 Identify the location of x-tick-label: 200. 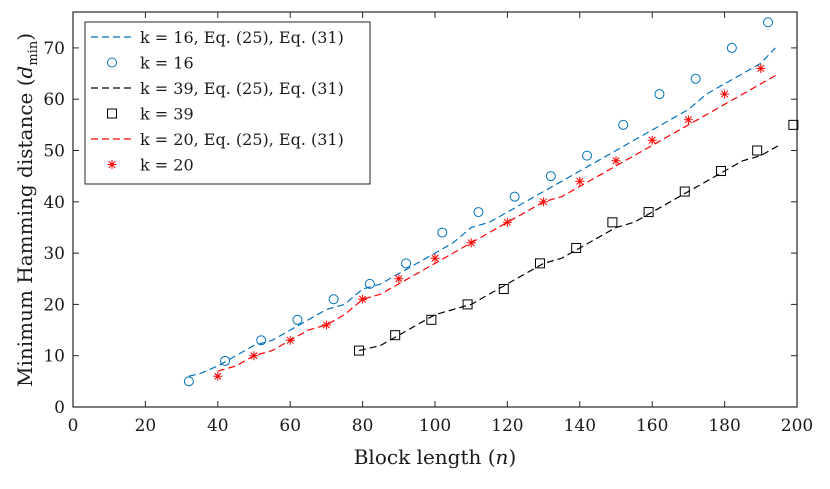
(797, 426).